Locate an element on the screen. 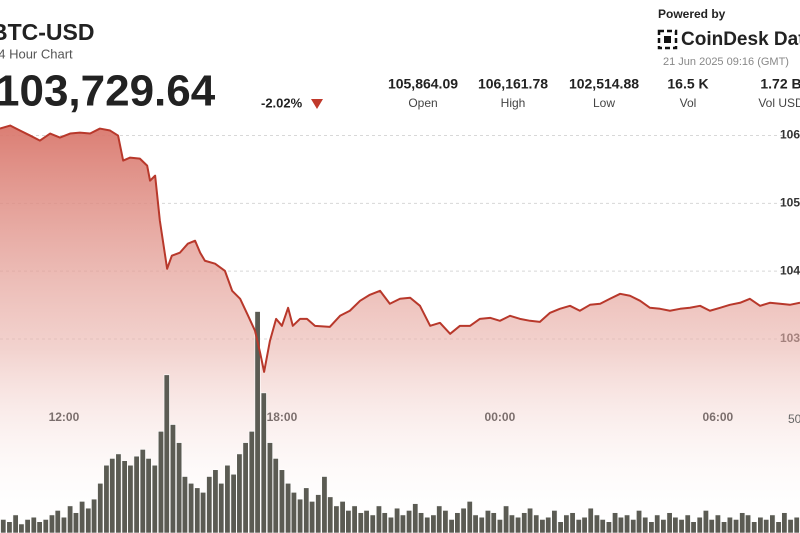  stat-value: 16.5 K is located at coordinates (687, 84).